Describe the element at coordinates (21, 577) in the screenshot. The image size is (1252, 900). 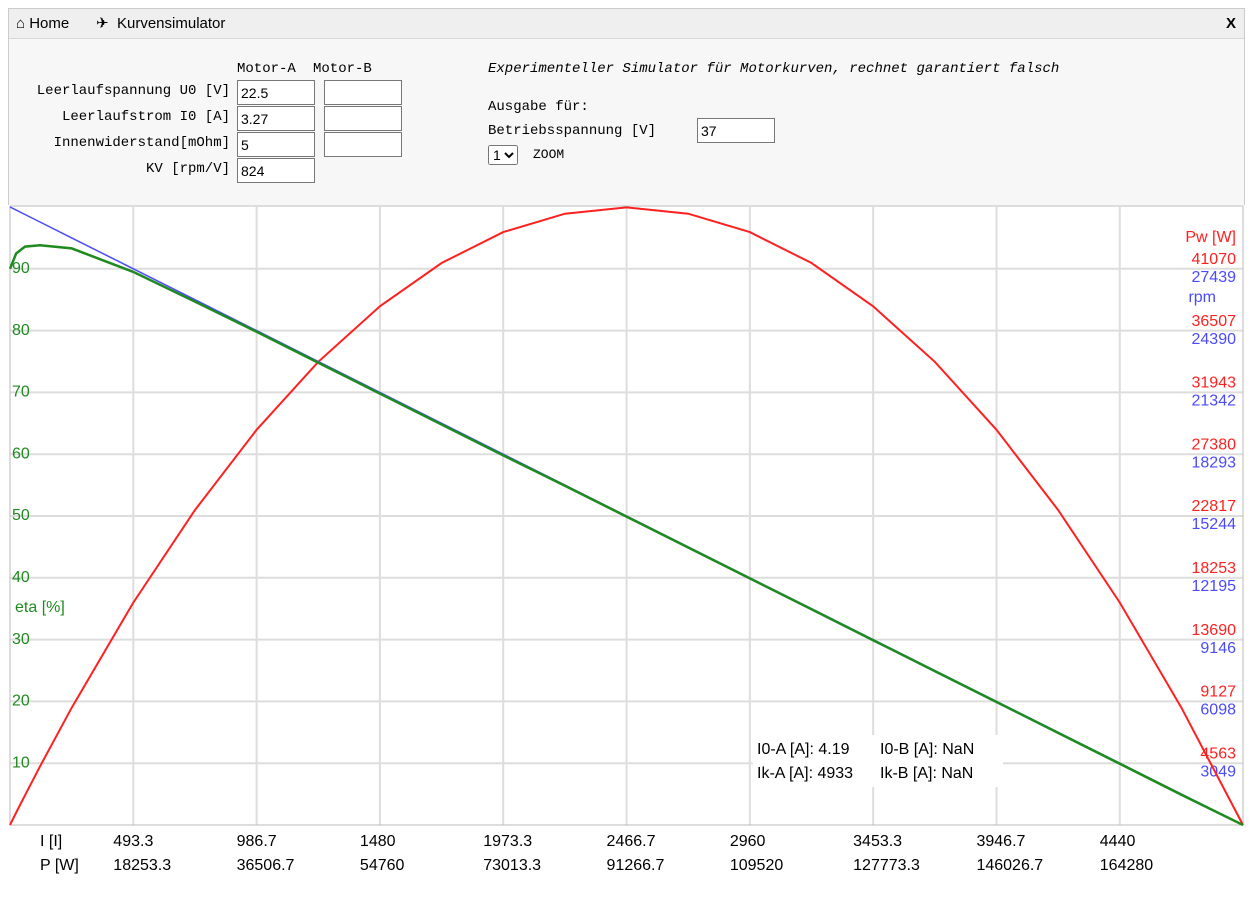
I see `y-tick-label: 40` at that location.